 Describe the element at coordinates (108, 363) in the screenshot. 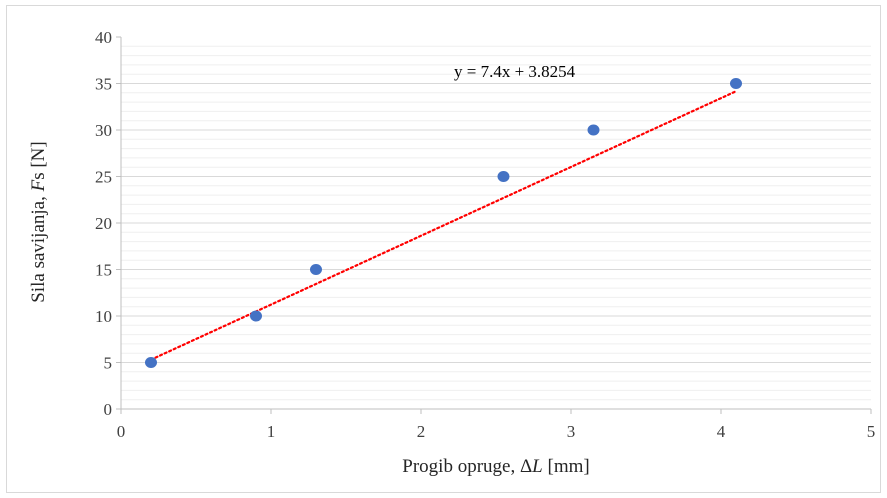

I see `y-tick-label: 5` at that location.